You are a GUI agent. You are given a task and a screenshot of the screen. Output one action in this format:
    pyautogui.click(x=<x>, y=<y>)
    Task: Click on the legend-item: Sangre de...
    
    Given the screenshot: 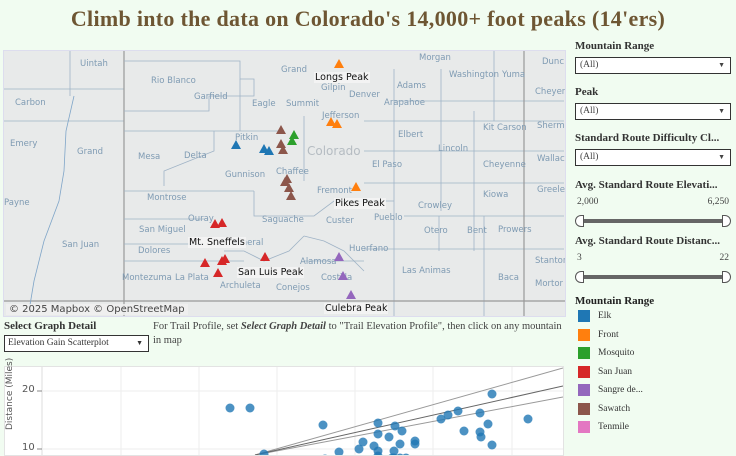 What is the action you would take?
    pyautogui.click(x=653, y=390)
    